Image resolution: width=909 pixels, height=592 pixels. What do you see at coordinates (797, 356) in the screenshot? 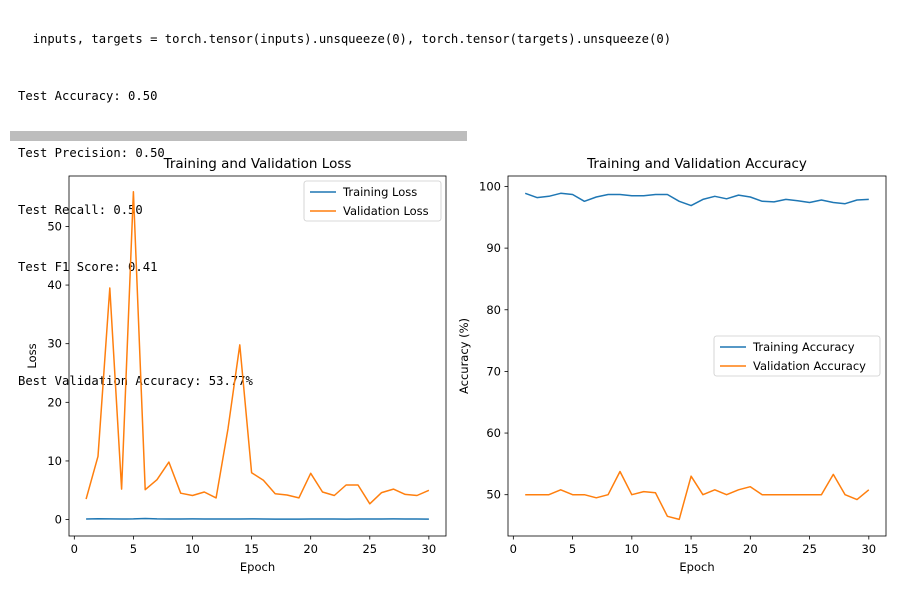
I see `accuracy-legend-box` at bounding box center [797, 356].